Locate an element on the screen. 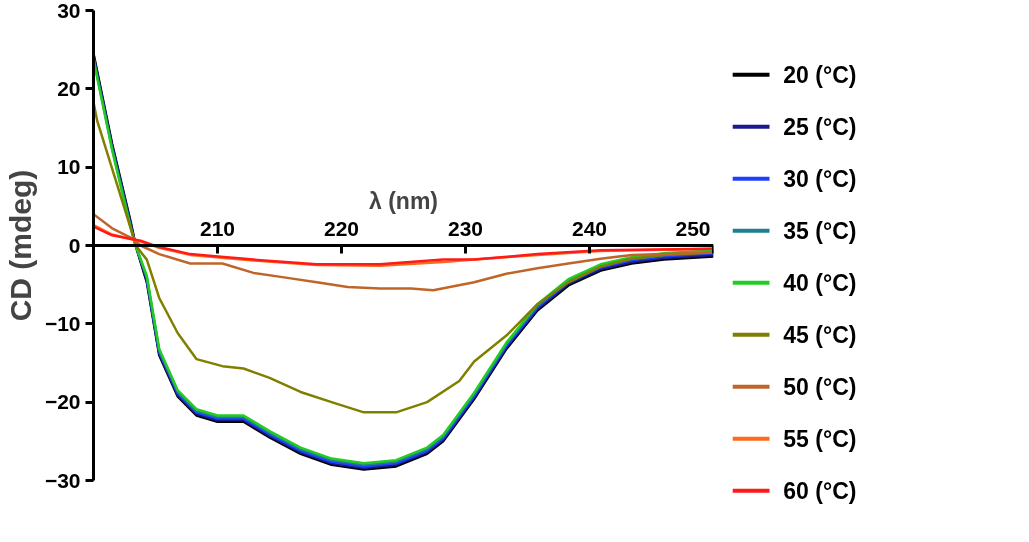  x-tick-label: 240 is located at coordinates (589, 228).